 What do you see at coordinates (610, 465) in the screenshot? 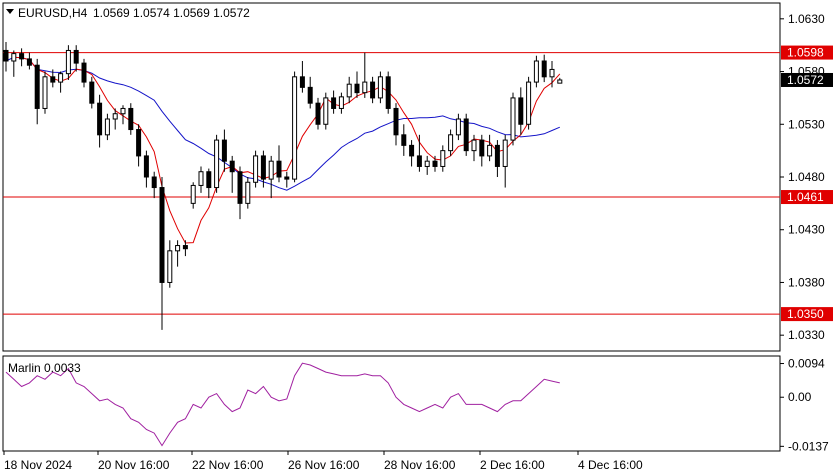
I see `time-tick-label: 4 Dec 16:00` at bounding box center [610, 465].